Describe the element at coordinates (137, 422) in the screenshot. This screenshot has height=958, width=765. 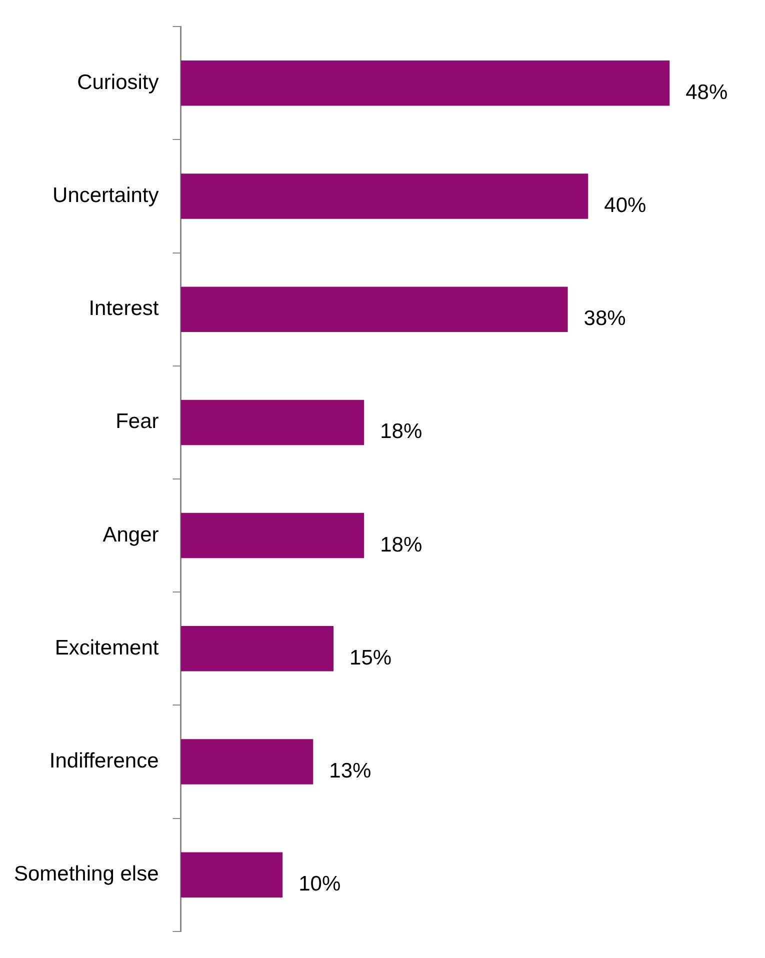
I see `y-tick-label: Fear` at that location.